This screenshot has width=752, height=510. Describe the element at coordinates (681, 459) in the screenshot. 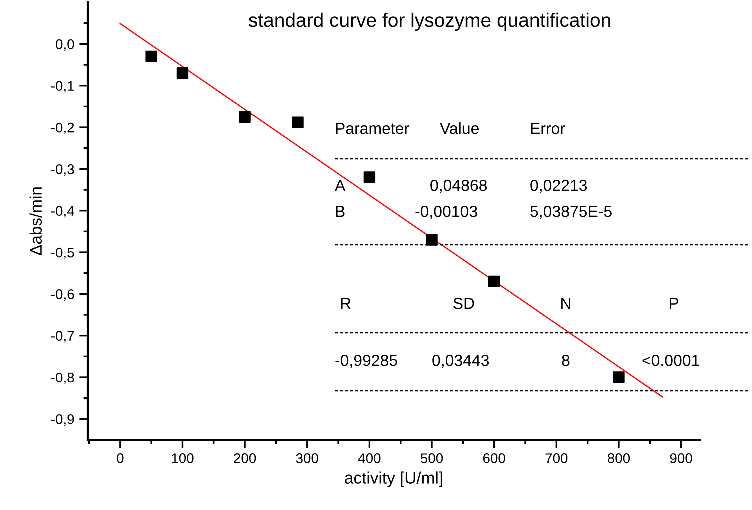

I see `x-tick-label: 900` at that location.